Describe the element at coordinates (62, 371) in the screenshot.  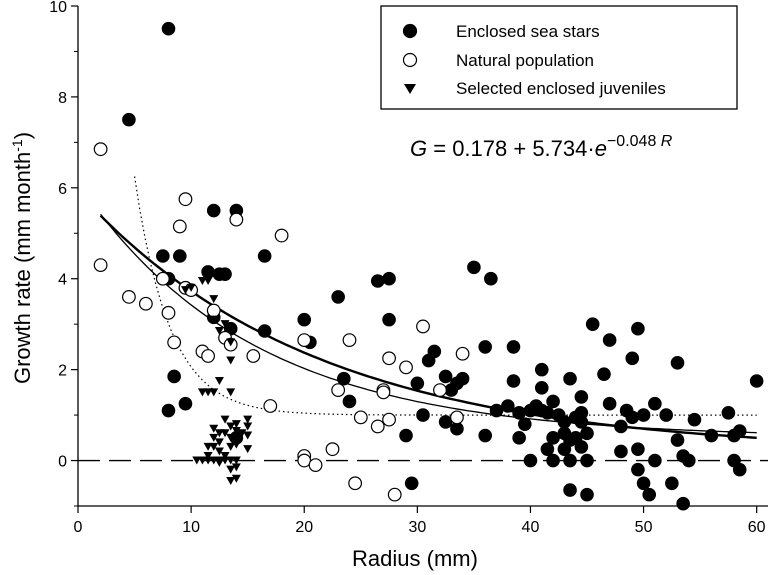
I see `y-tick-label: 2` at that location.